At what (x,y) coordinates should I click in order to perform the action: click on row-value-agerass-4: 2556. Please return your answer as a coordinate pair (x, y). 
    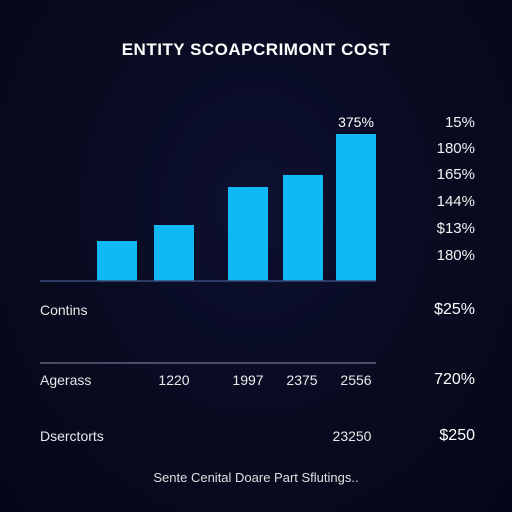
    Looking at the image, I should click on (356, 380).